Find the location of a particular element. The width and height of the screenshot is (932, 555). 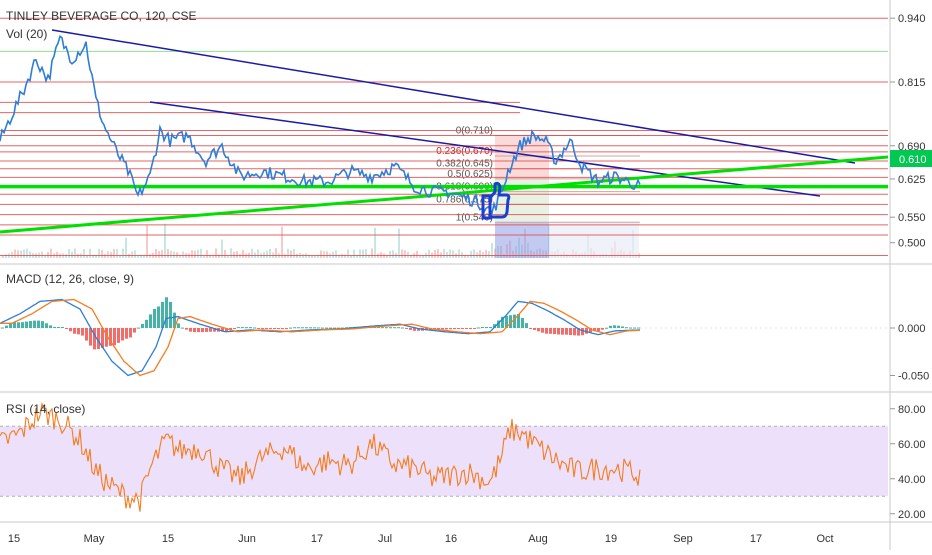

thumbs-up-icon is located at coordinates (496, 200).